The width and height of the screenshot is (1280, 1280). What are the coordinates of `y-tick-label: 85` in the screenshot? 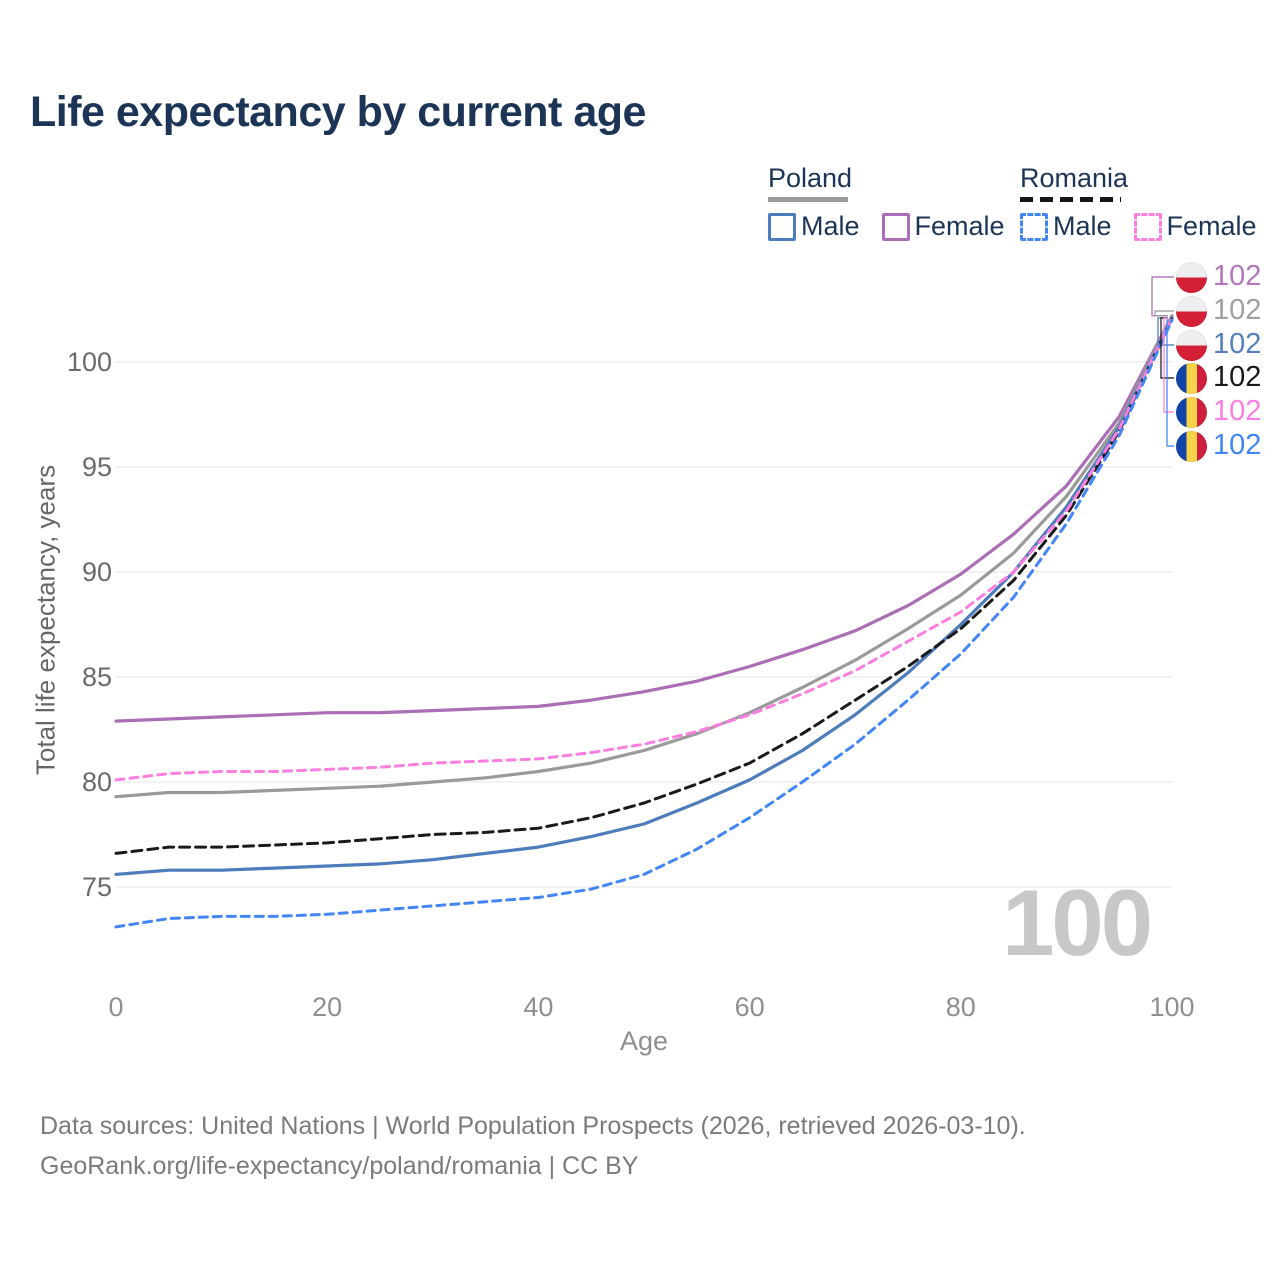 It's located at (96, 677).